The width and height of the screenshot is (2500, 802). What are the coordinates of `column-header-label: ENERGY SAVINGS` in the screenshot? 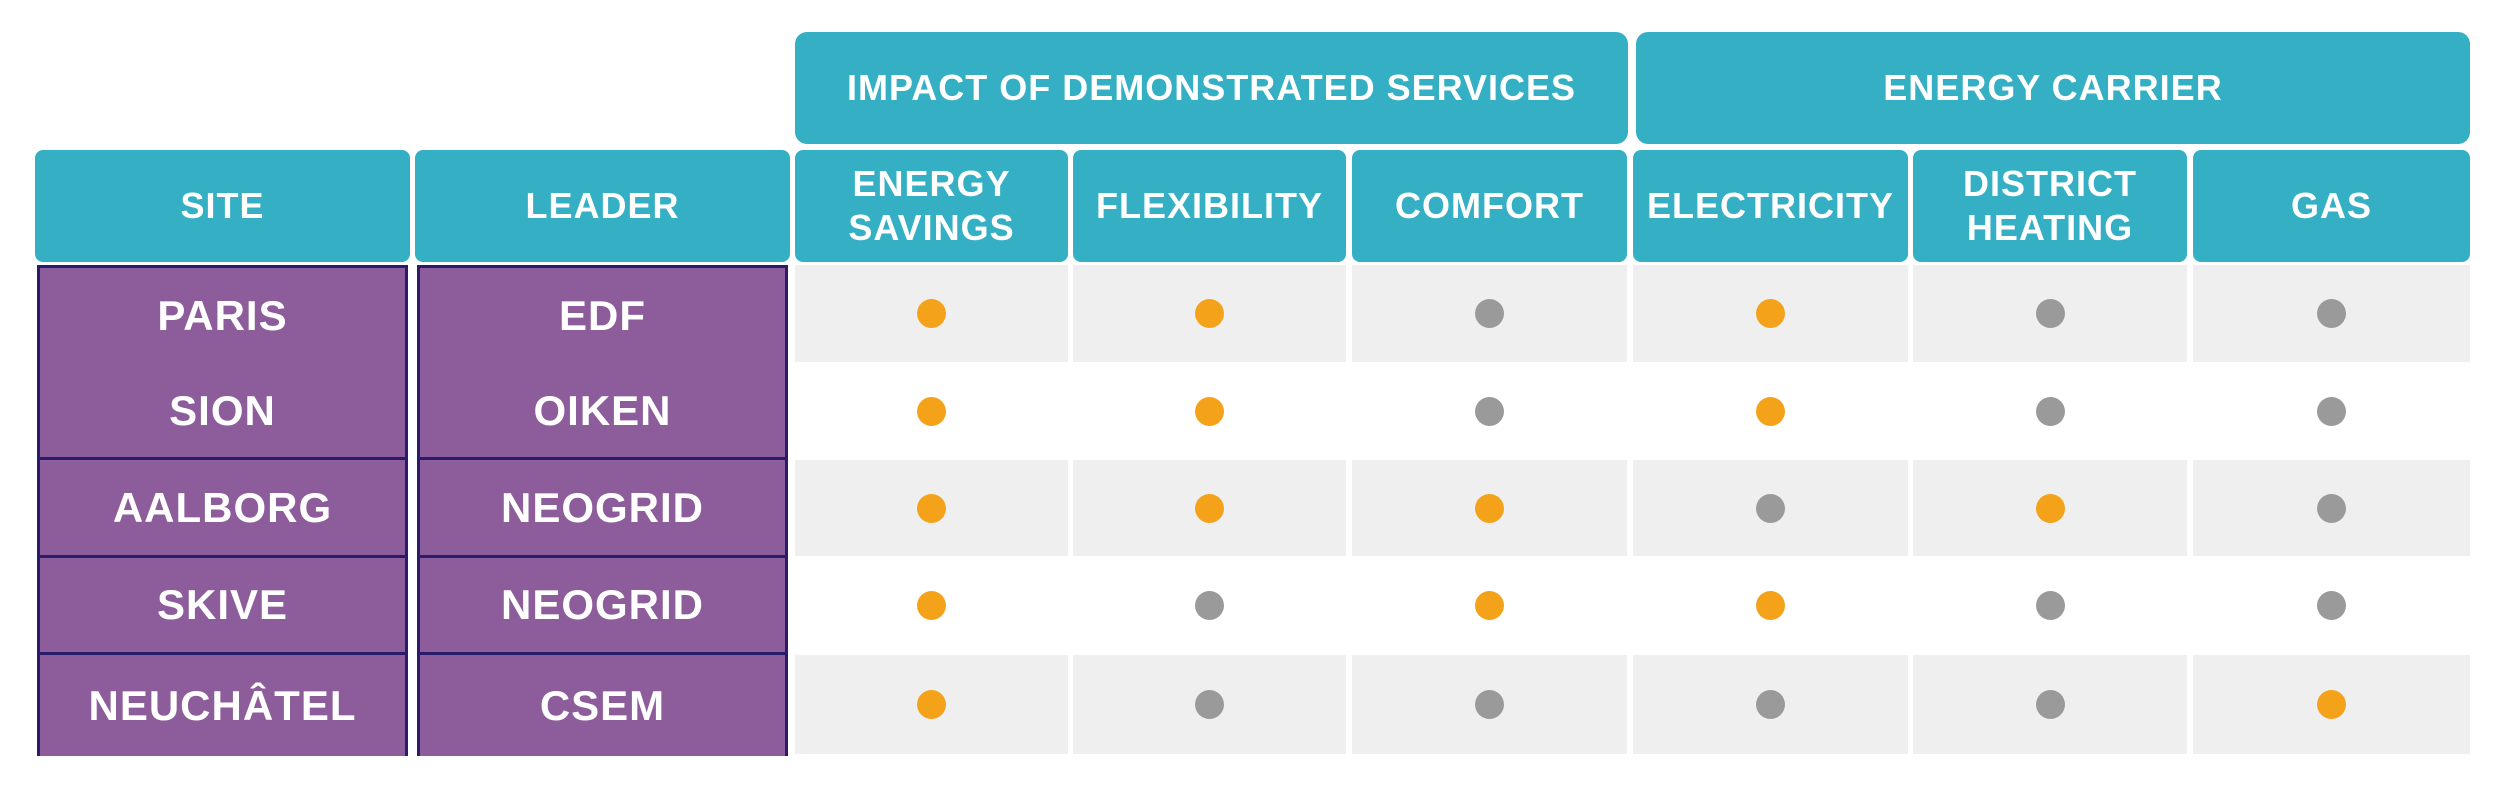 It's located at (931, 205).